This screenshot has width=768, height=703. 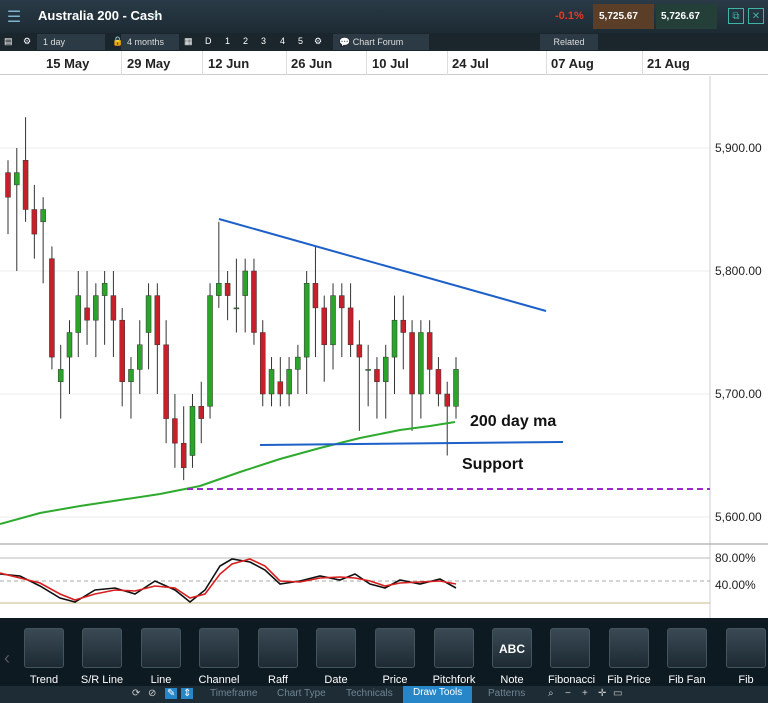 I want to click on tab-chart-type: Chart Type, so click(x=301, y=693).